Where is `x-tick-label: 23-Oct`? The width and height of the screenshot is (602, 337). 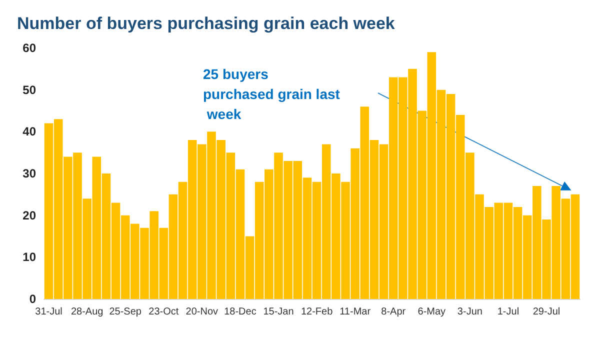 x-tick-label: 23-Oct is located at coordinates (163, 312).